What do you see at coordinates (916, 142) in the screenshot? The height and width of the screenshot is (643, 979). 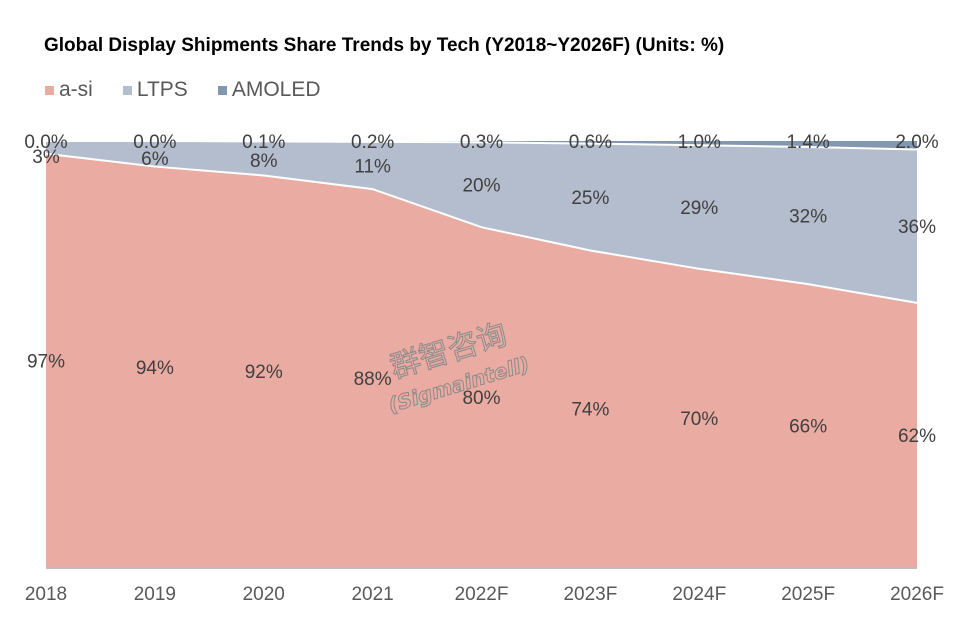 I see `data-label-amoled: 2.0%` at bounding box center [916, 142].